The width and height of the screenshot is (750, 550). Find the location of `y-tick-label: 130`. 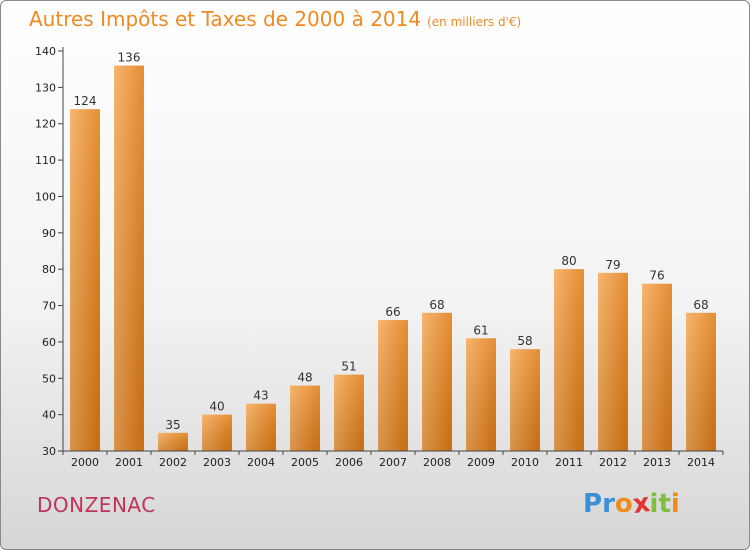

y-tick-label: 130 is located at coordinates (45, 87).